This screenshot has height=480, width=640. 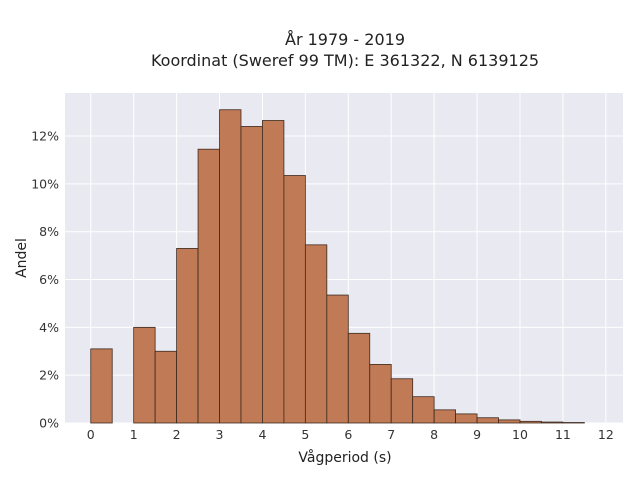 I want to click on y-tick-label: 6%, so click(x=49, y=279).